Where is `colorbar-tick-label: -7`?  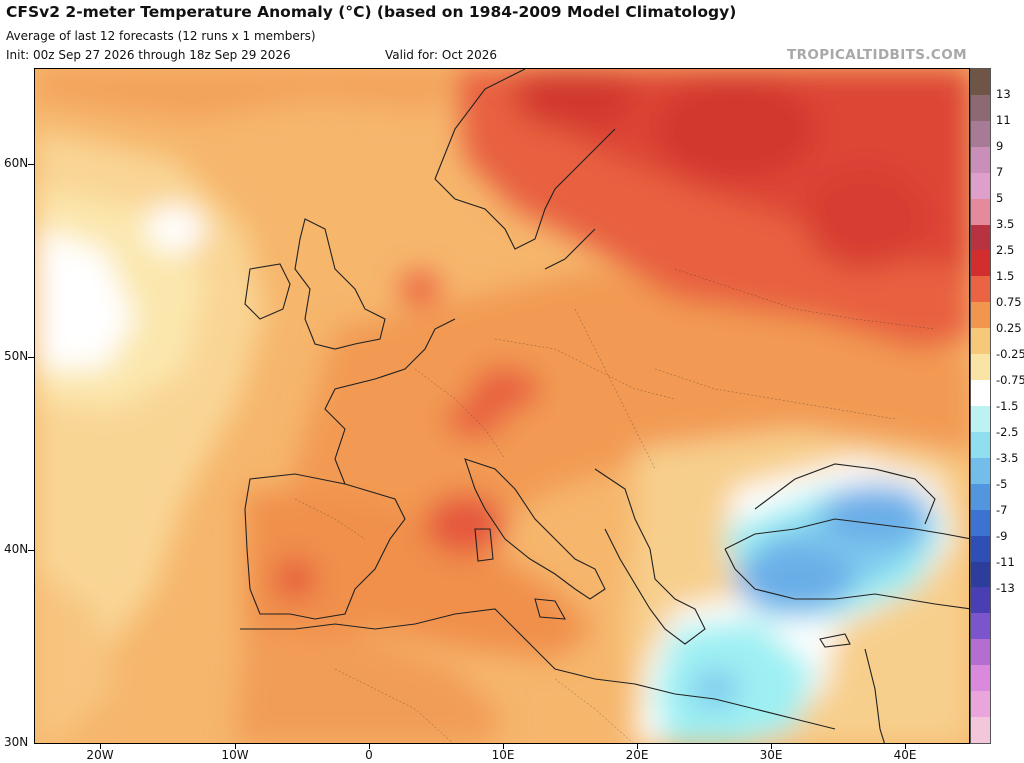
colorbar-tick-label: -7 is located at coordinates (1002, 510).